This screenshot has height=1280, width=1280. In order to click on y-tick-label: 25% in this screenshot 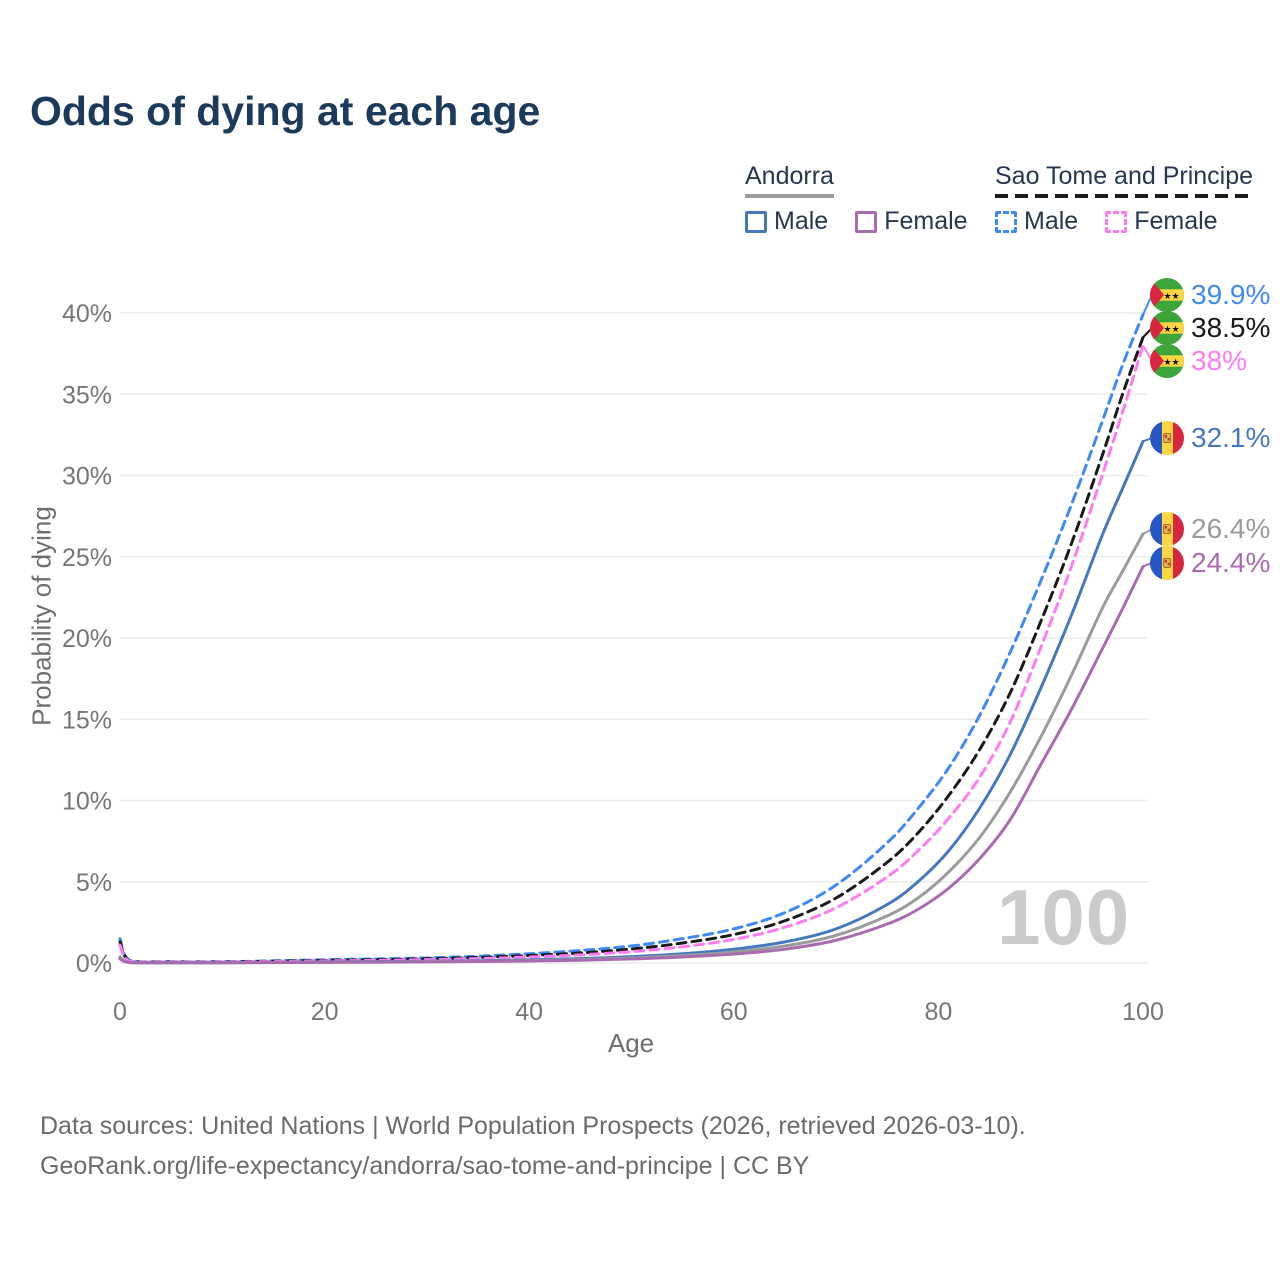, I will do `click(87, 558)`.